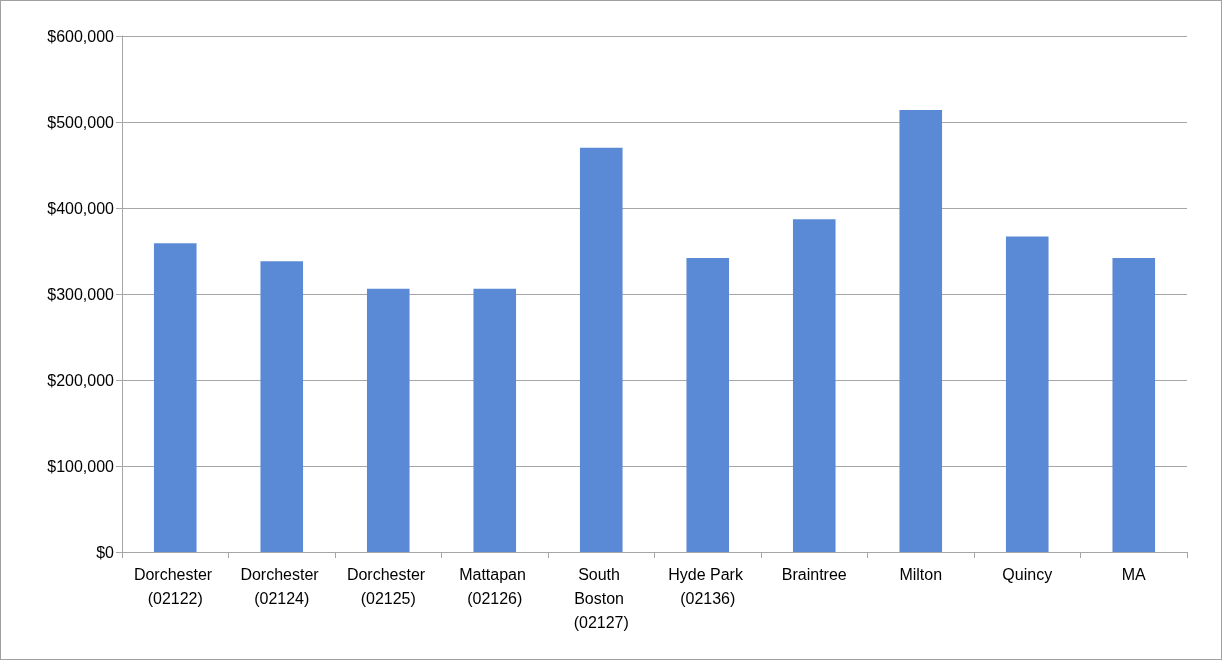  What do you see at coordinates (81, 294) in the screenshot?
I see `y-tick-label: $300,000` at bounding box center [81, 294].